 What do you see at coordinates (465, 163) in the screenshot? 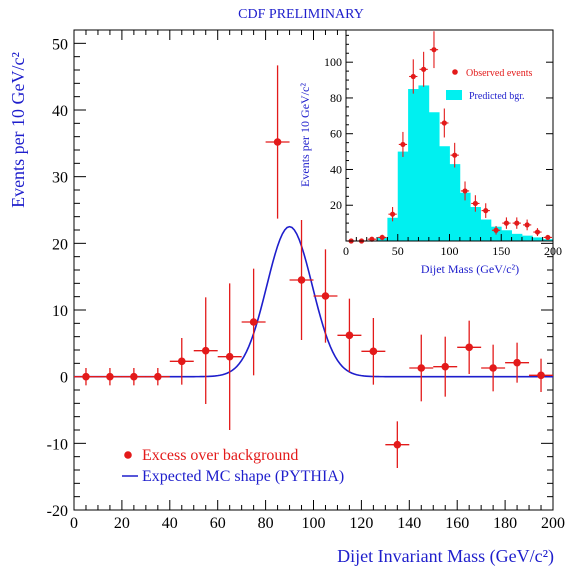
I see `inset-histogram-group` at bounding box center [465, 163].